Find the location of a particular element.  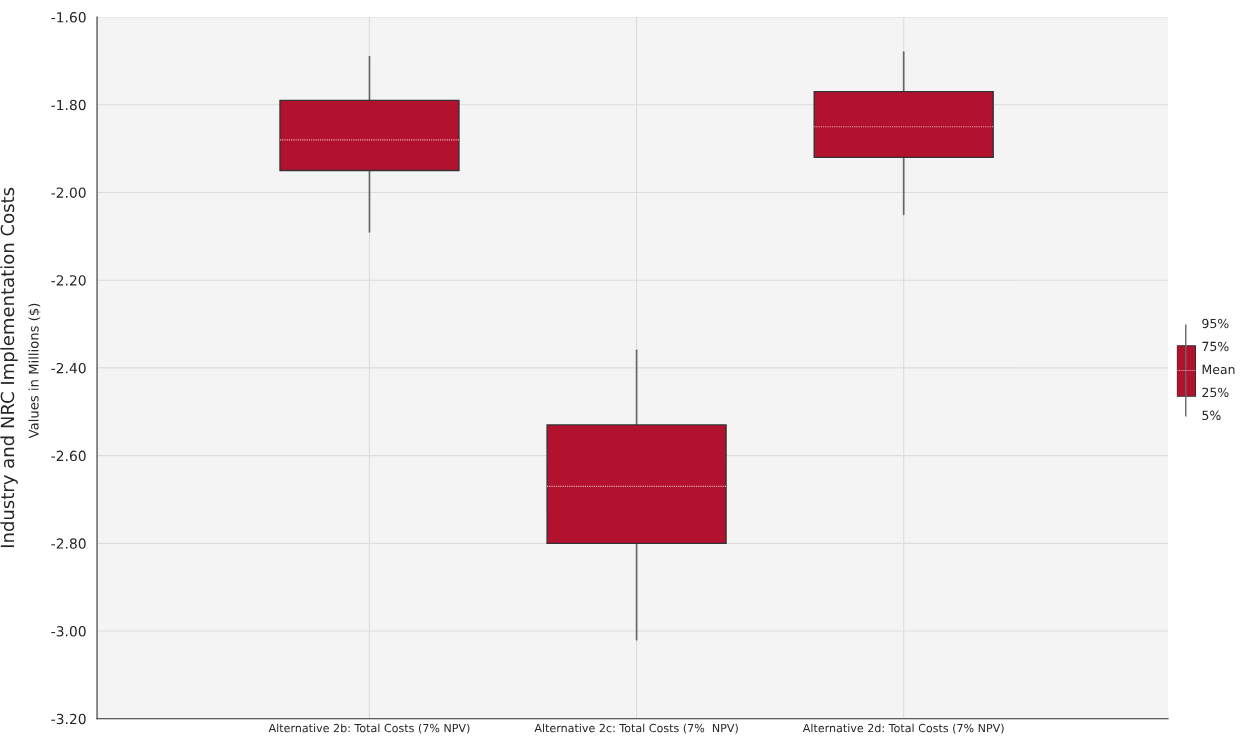

y-tick-label: -2.00 is located at coordinates (68, 192).